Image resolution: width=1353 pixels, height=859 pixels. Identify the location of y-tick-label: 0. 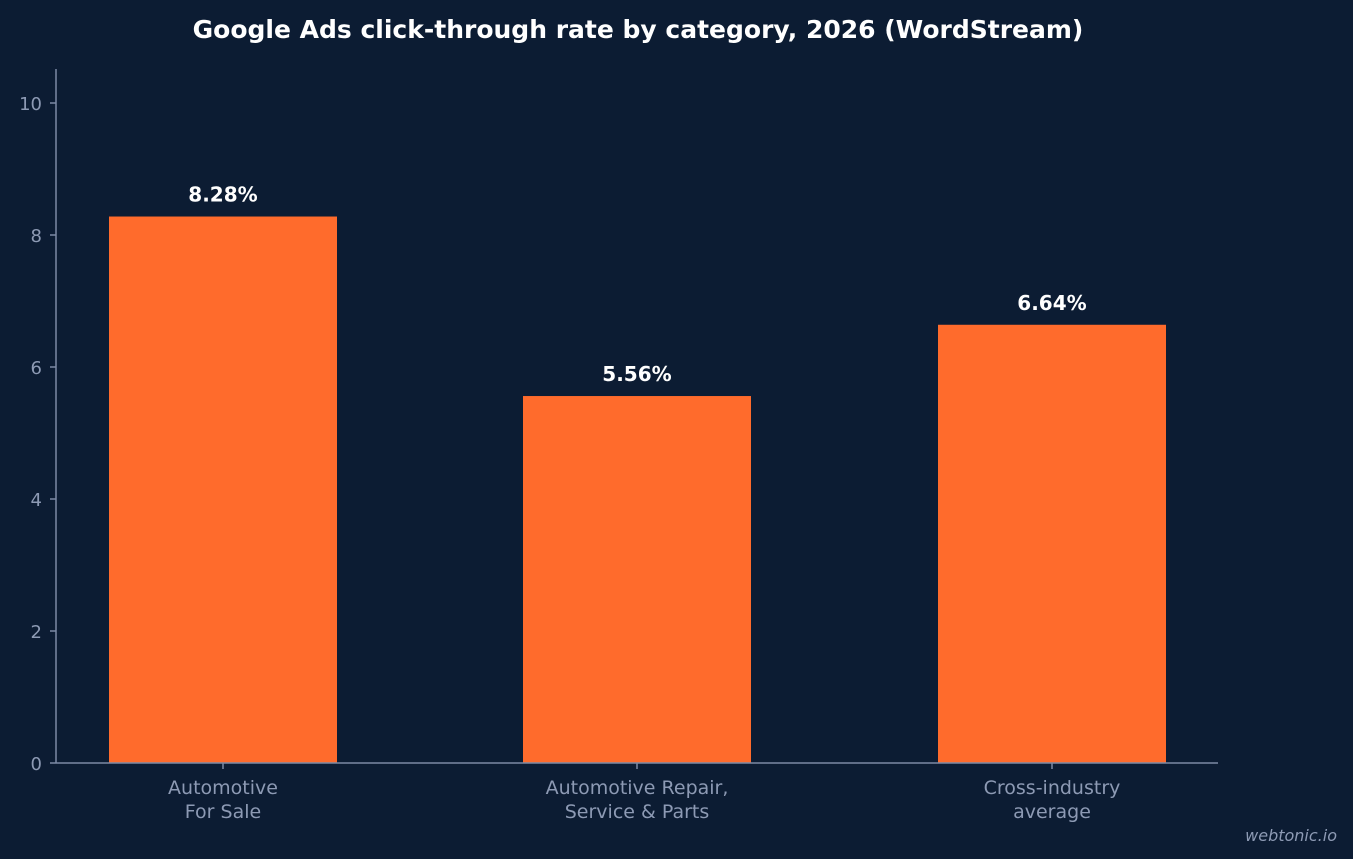
(36, 764).